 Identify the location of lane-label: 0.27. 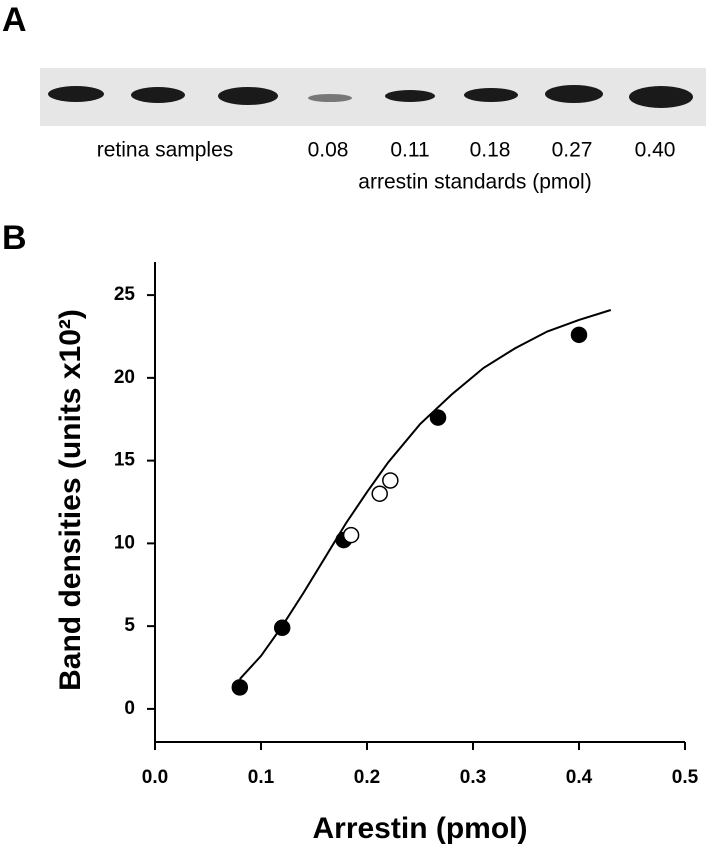
(572, 150).